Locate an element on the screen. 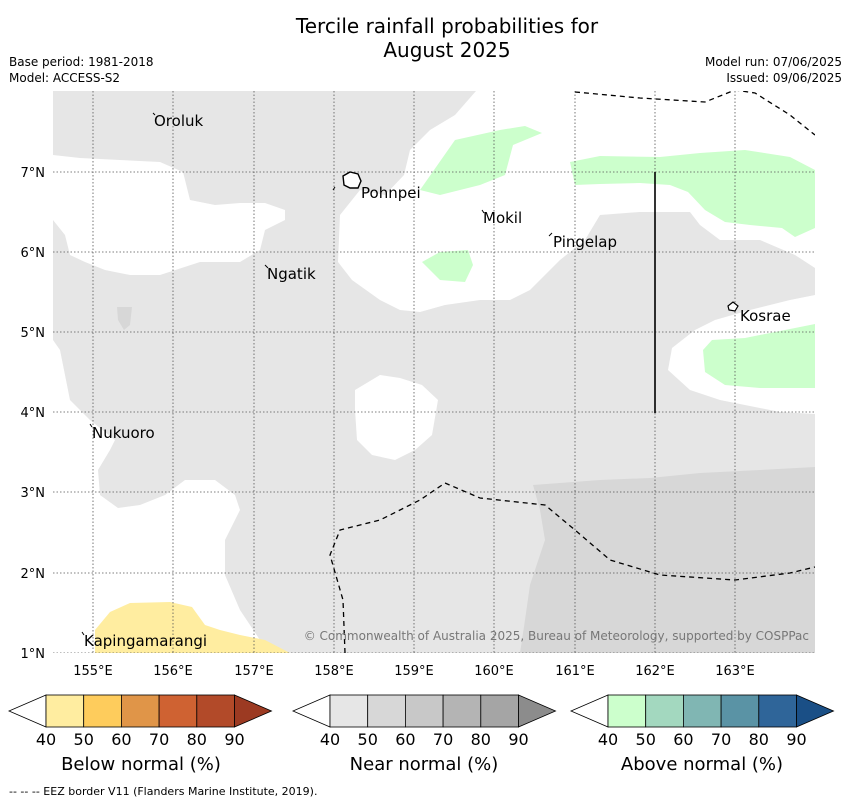 This screenshot has width=850, height=804. lon-tick-label: 163°E is located at coordinates (735, 671).